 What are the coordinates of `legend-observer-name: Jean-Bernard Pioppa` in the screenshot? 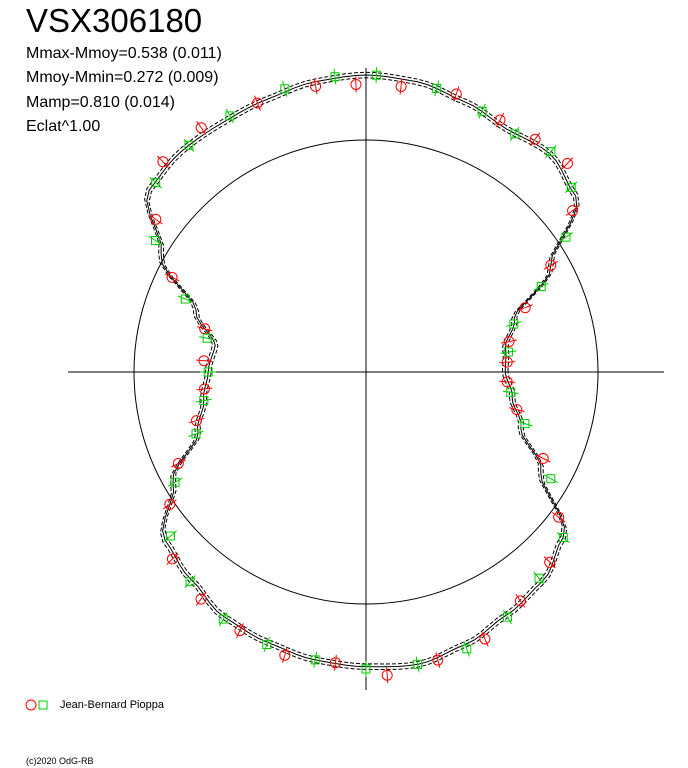 It's located at (112, 705).